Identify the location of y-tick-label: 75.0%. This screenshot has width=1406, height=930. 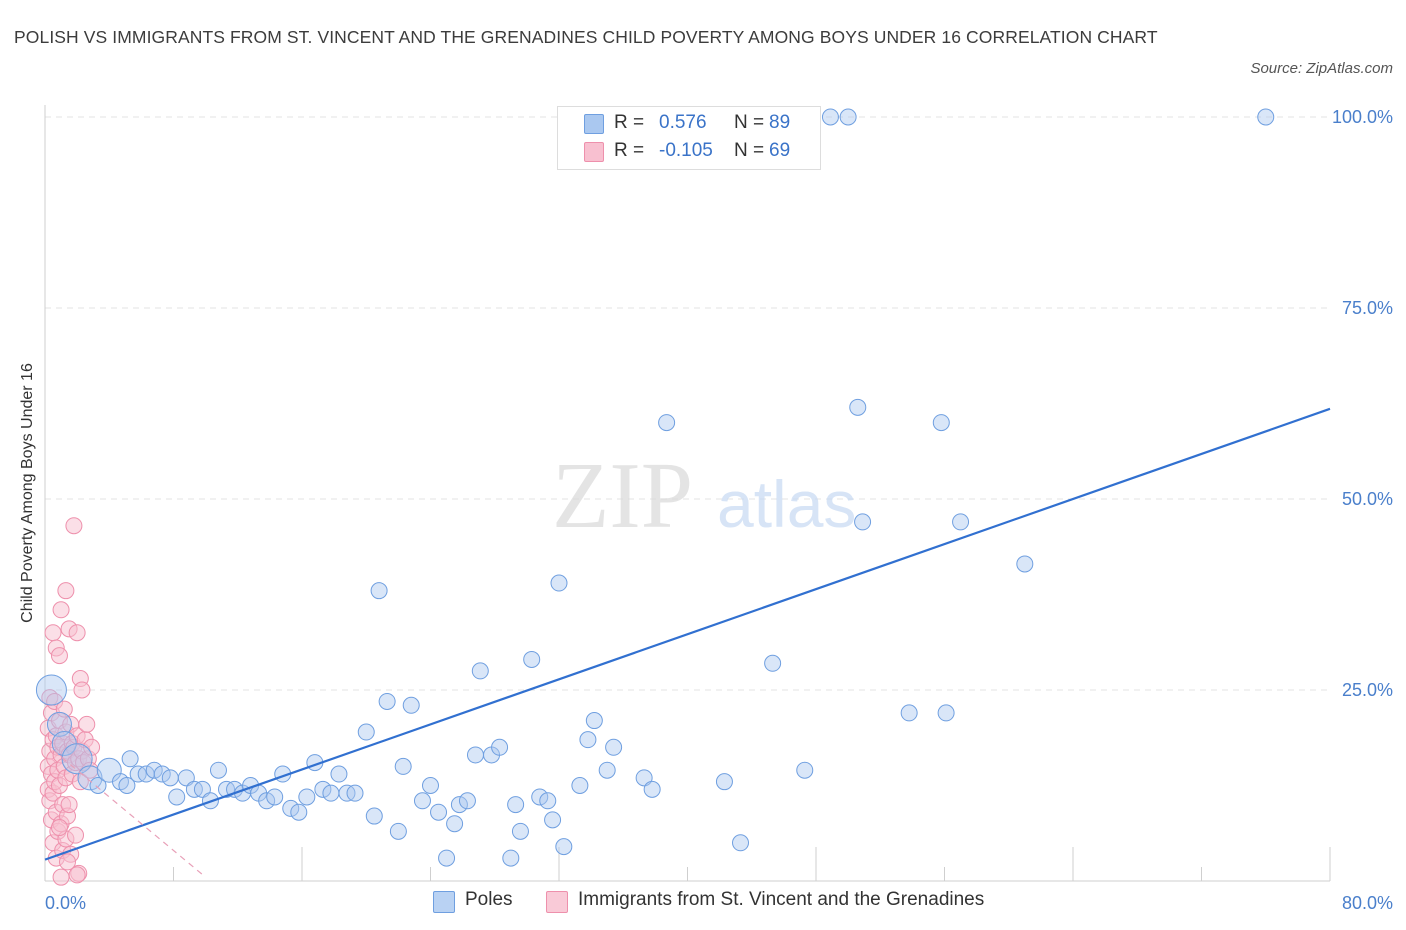
(1367, 308).